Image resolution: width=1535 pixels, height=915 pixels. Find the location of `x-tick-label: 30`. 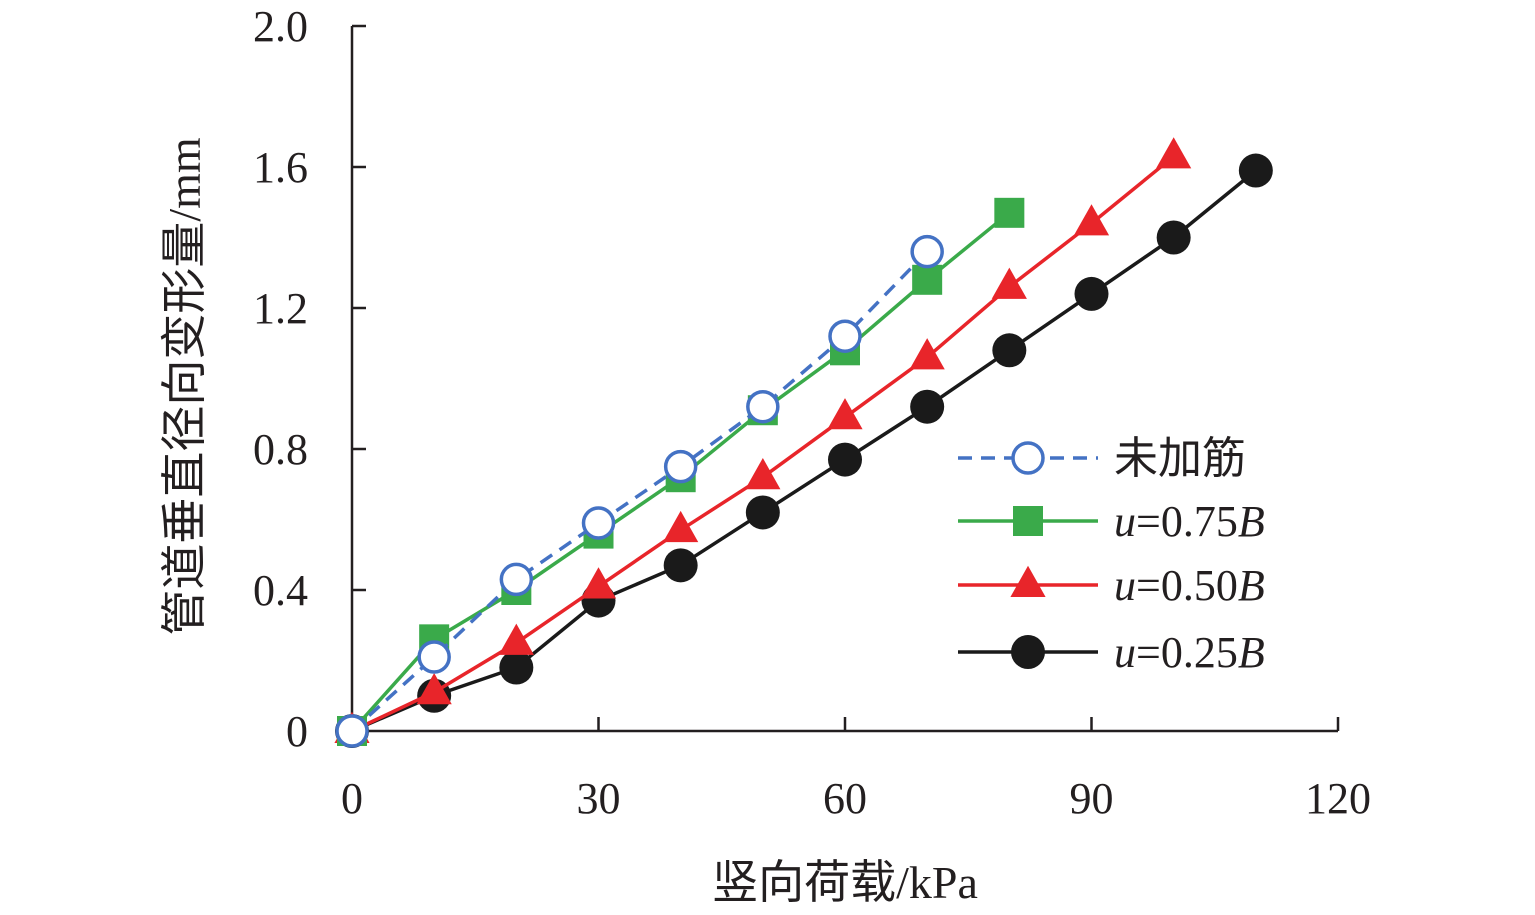

x-tick-label: 30 is located at coordinates (599, 798).